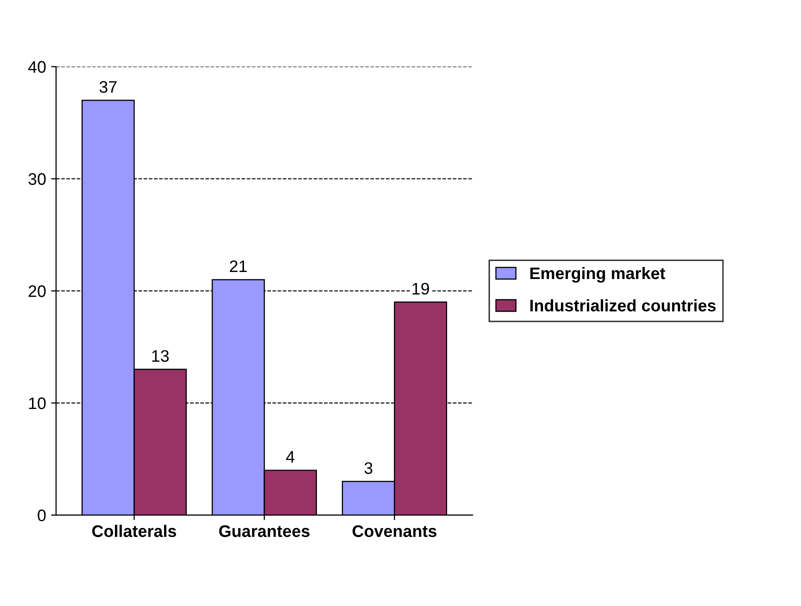 This screenshot has height=606, width=801. Describe the element at coordinates (108, 87) in the screenshot. I see `data-label: 37` at that location.